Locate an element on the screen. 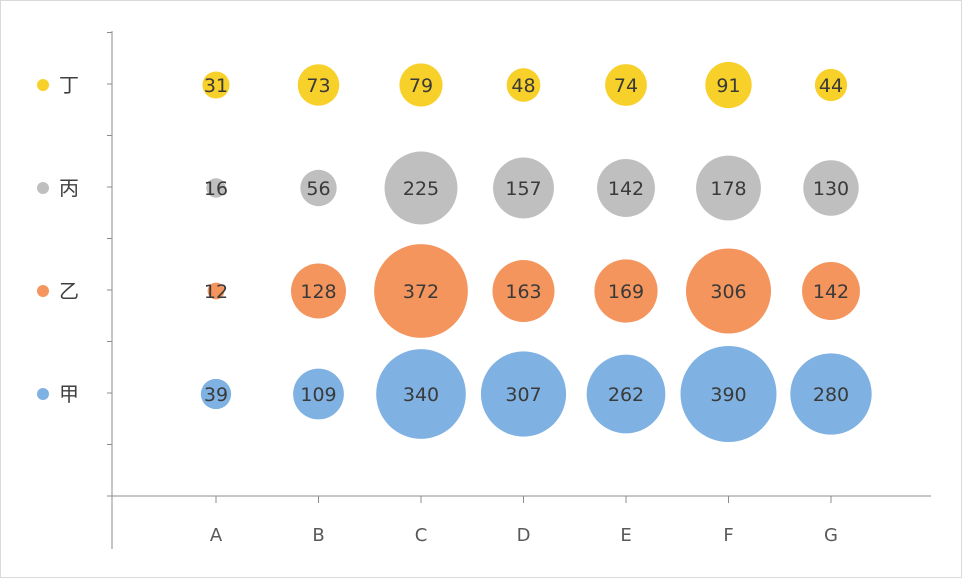  bubble-label: 163 is located at coordinates (523, 292).